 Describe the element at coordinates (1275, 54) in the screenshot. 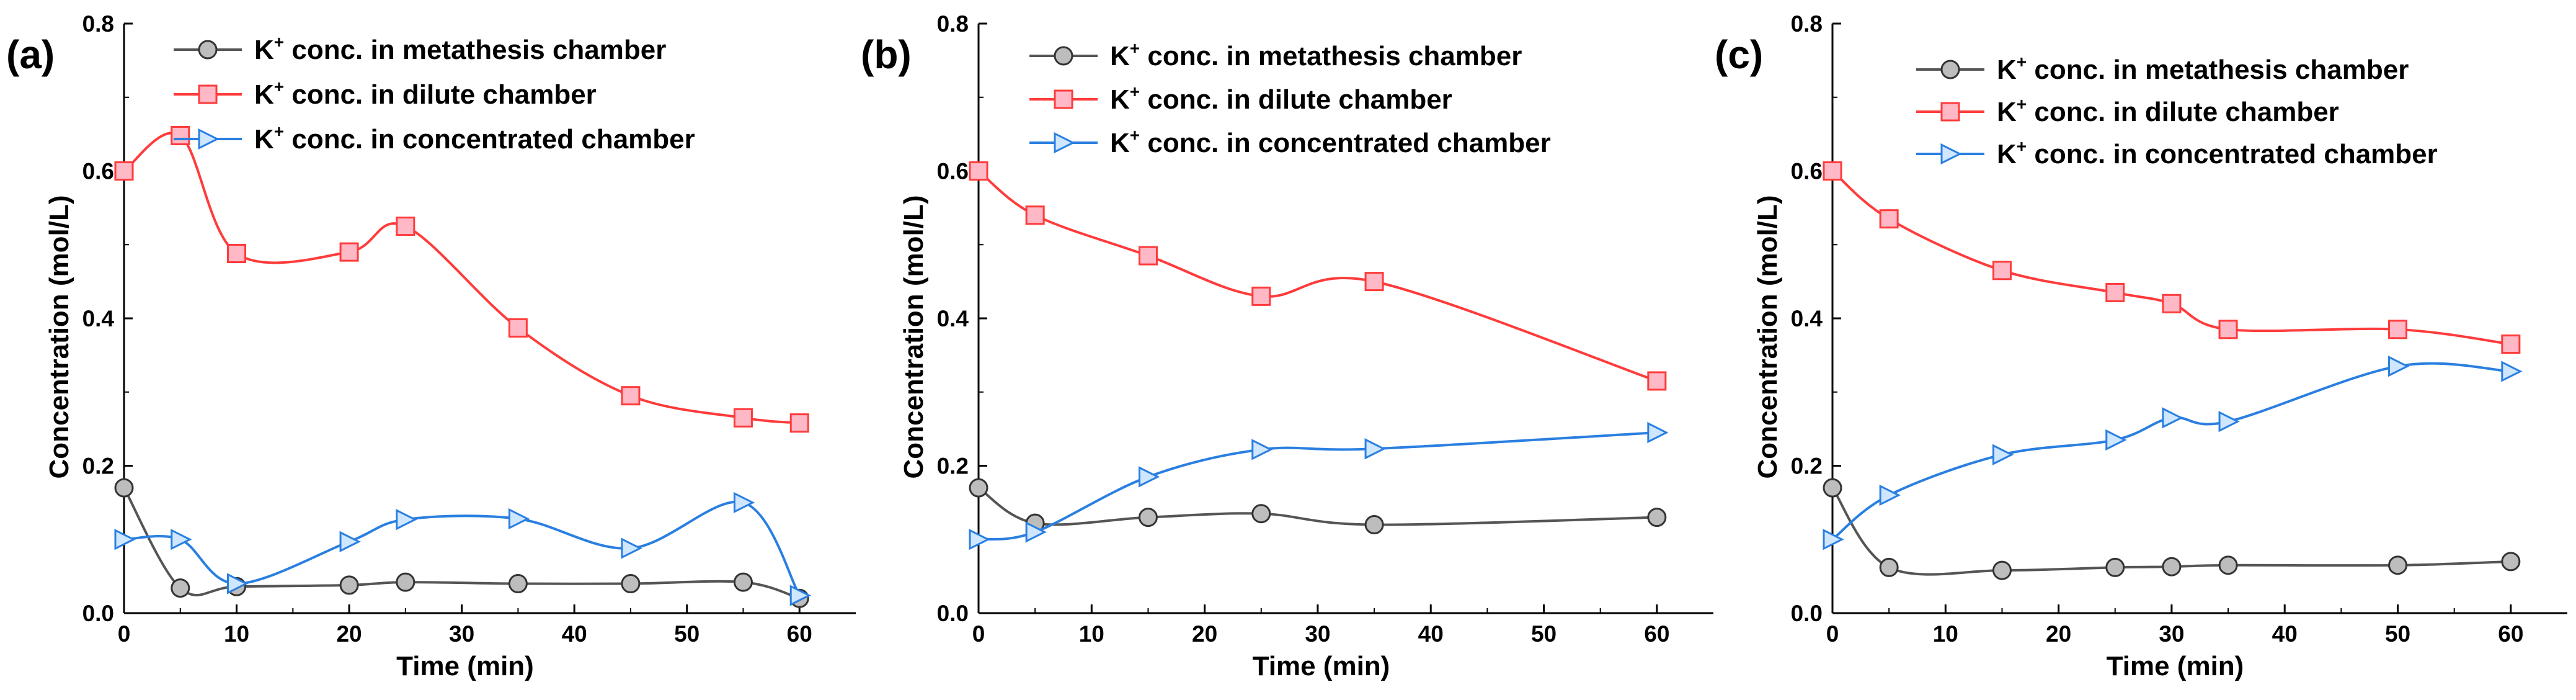

I see `legend-item-metathesis: K+ conc. in metathesis chamber` at that location.